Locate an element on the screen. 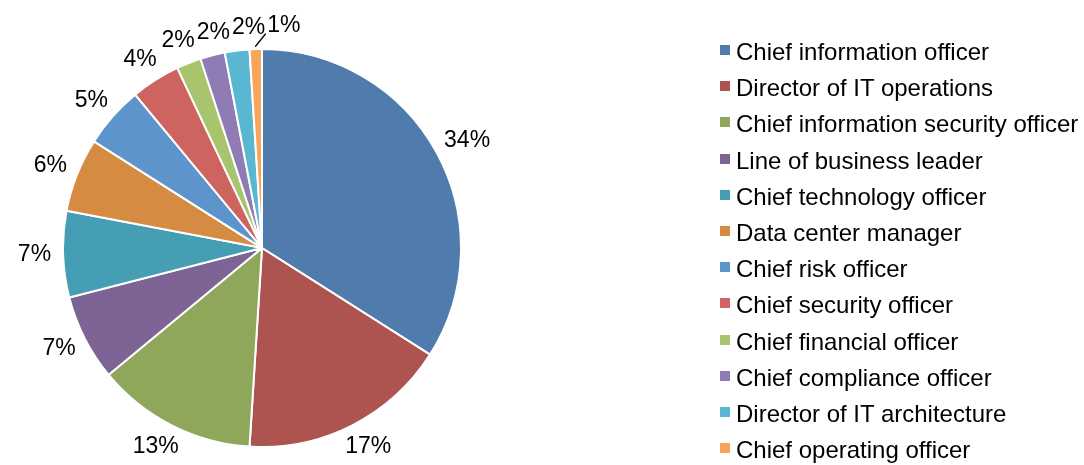 Image resolution: width=1084 pixels, height=465 pixels. legend-label: Director of IT architecture is located at coordinates (871, 413).